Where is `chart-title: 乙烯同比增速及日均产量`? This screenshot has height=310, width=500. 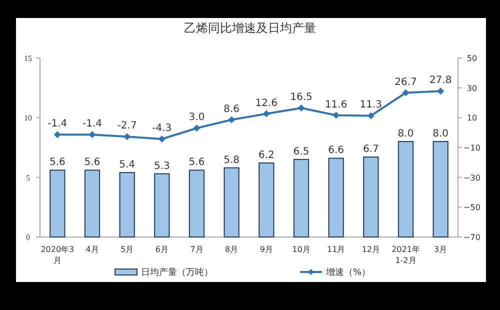 chart-title: 乙烯同比增速及日均产量 is located at coordinates (250, 28).